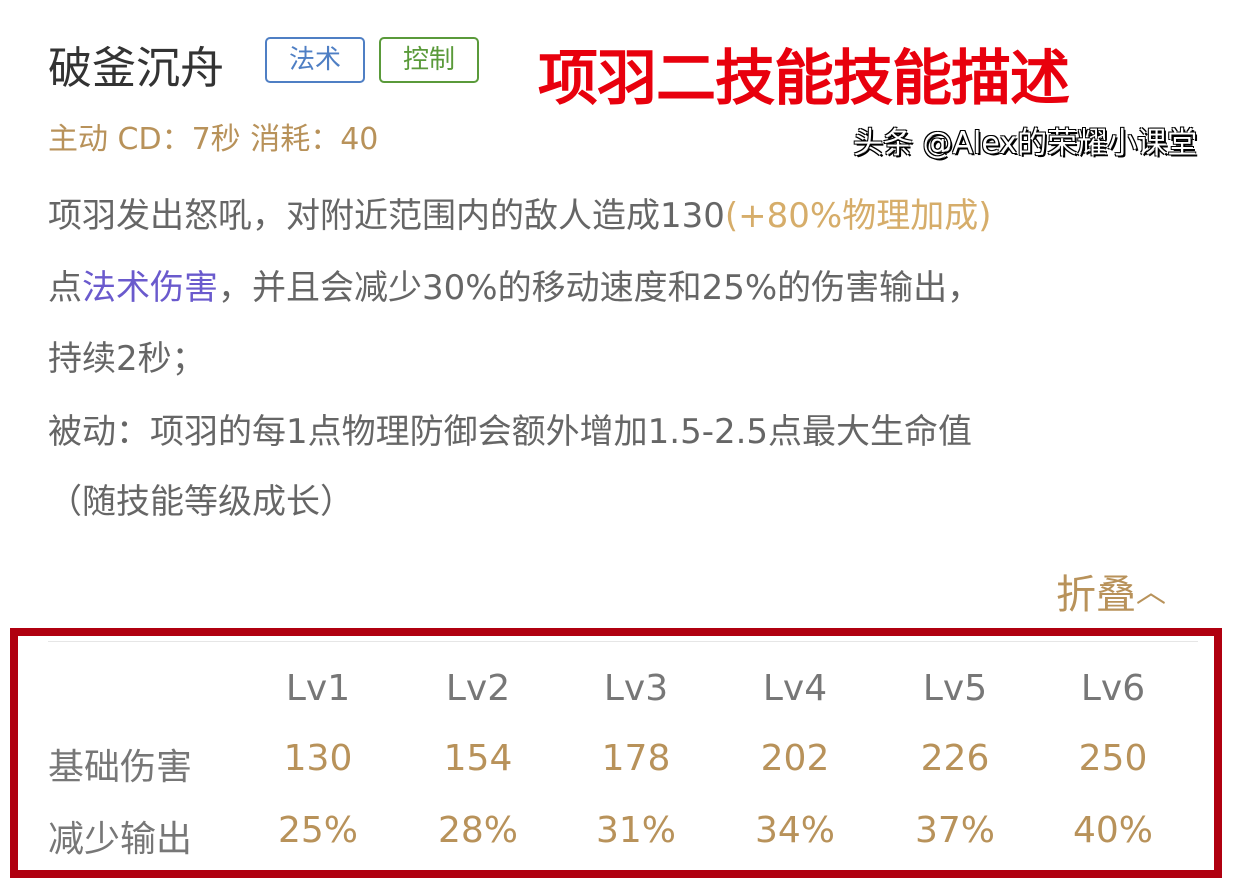  Describe the element at coordinates (150, 288) in the screenshot. I see `desc-damage-type: 法术伤害` at that location.